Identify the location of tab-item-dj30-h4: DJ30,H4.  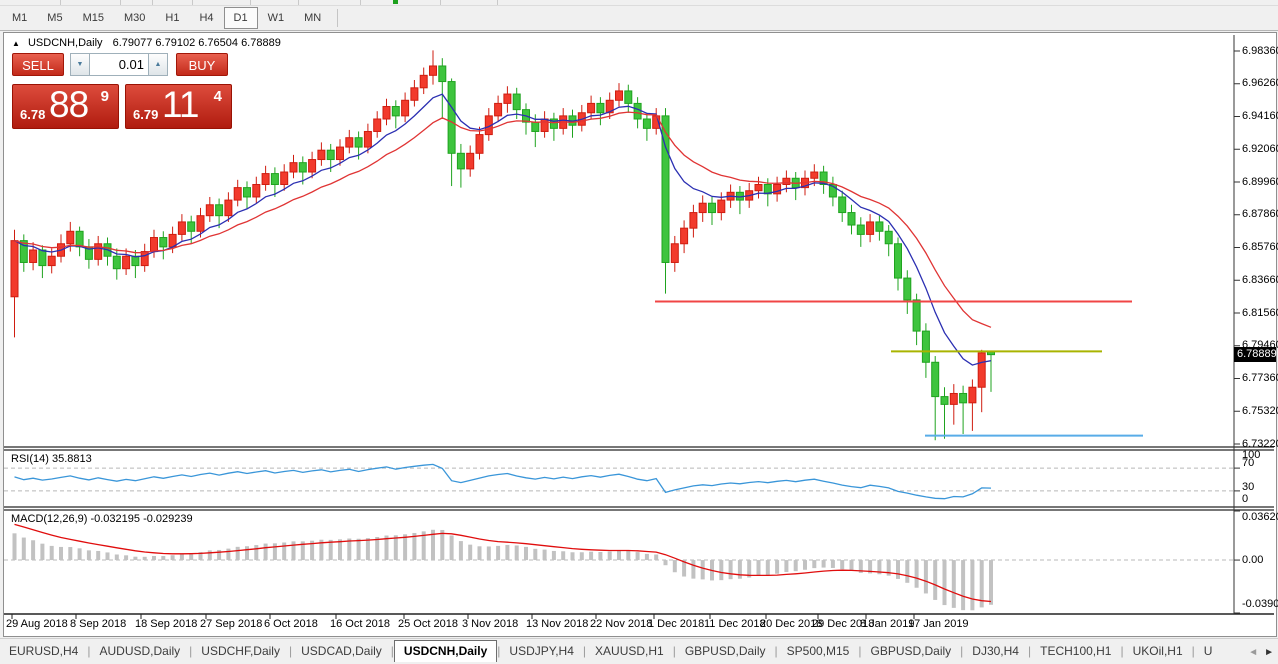
(995, 651).